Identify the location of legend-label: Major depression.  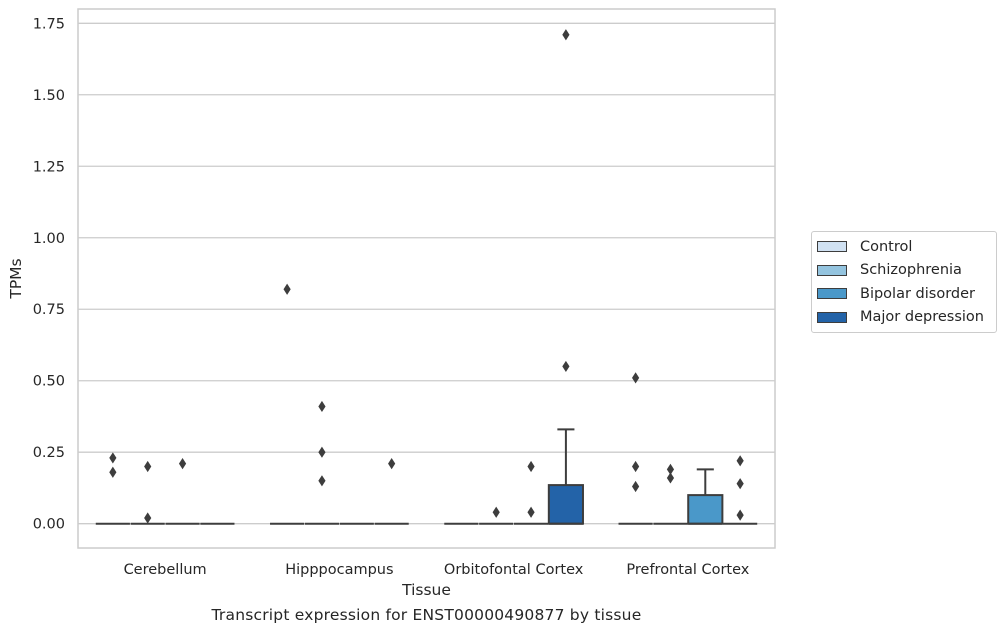
(922, 317).